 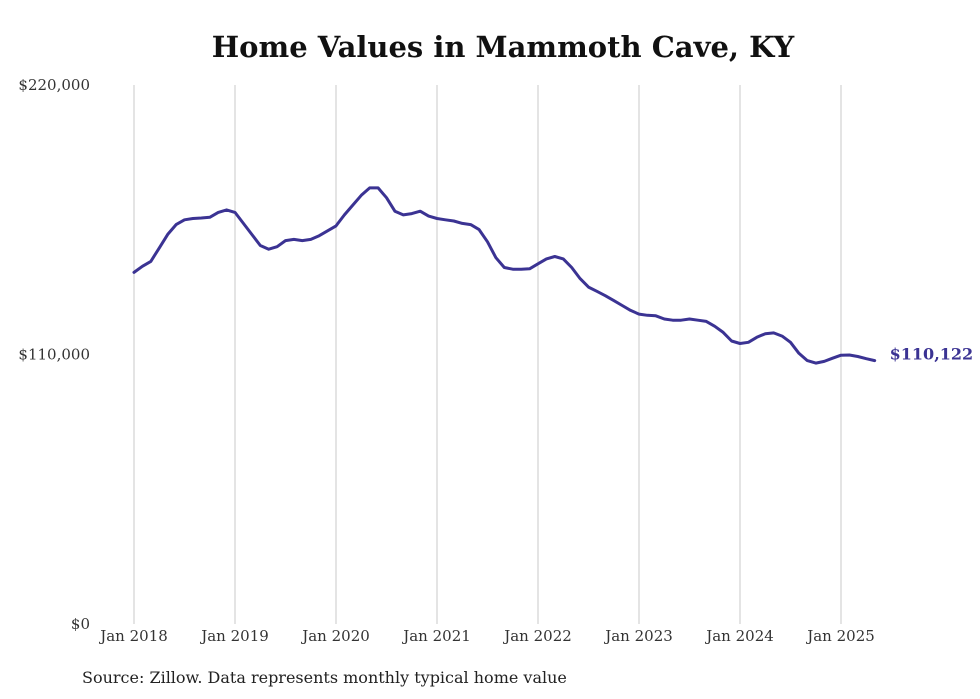 What do you see at coordinates (638, 636) in the screenshot?
I see `x-tick-label: Jan 2023` at bounding box center [638, 636].